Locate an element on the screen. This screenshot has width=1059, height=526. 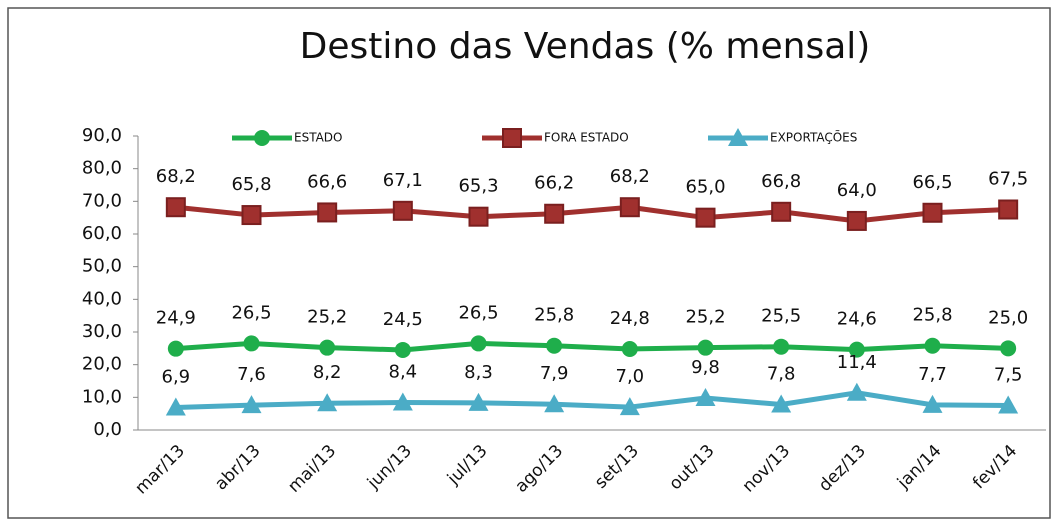
data-label: 25,0 is located at coordinates (1008, 317).